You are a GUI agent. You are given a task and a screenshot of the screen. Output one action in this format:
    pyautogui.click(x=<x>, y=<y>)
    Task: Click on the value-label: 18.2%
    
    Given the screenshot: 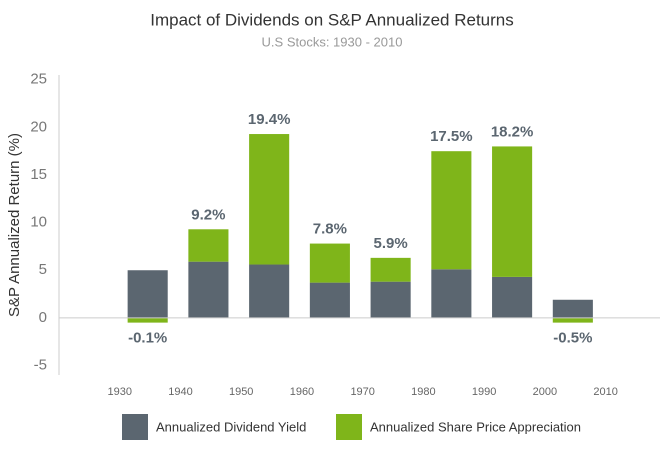 What is the action you would take?
    pyautogui.click(x=512, y=131)
    